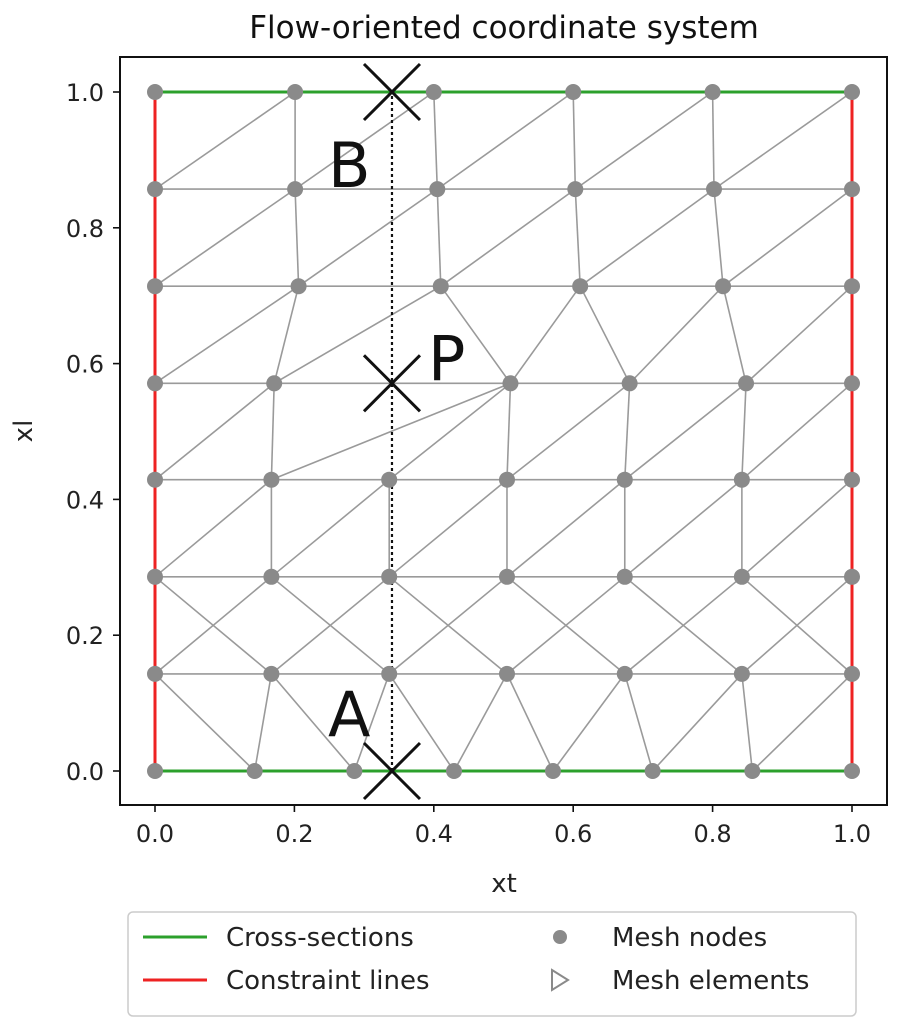 The image size is (900, 1032). I want to click on y-tick-label: 0.4, so click(85, 500).